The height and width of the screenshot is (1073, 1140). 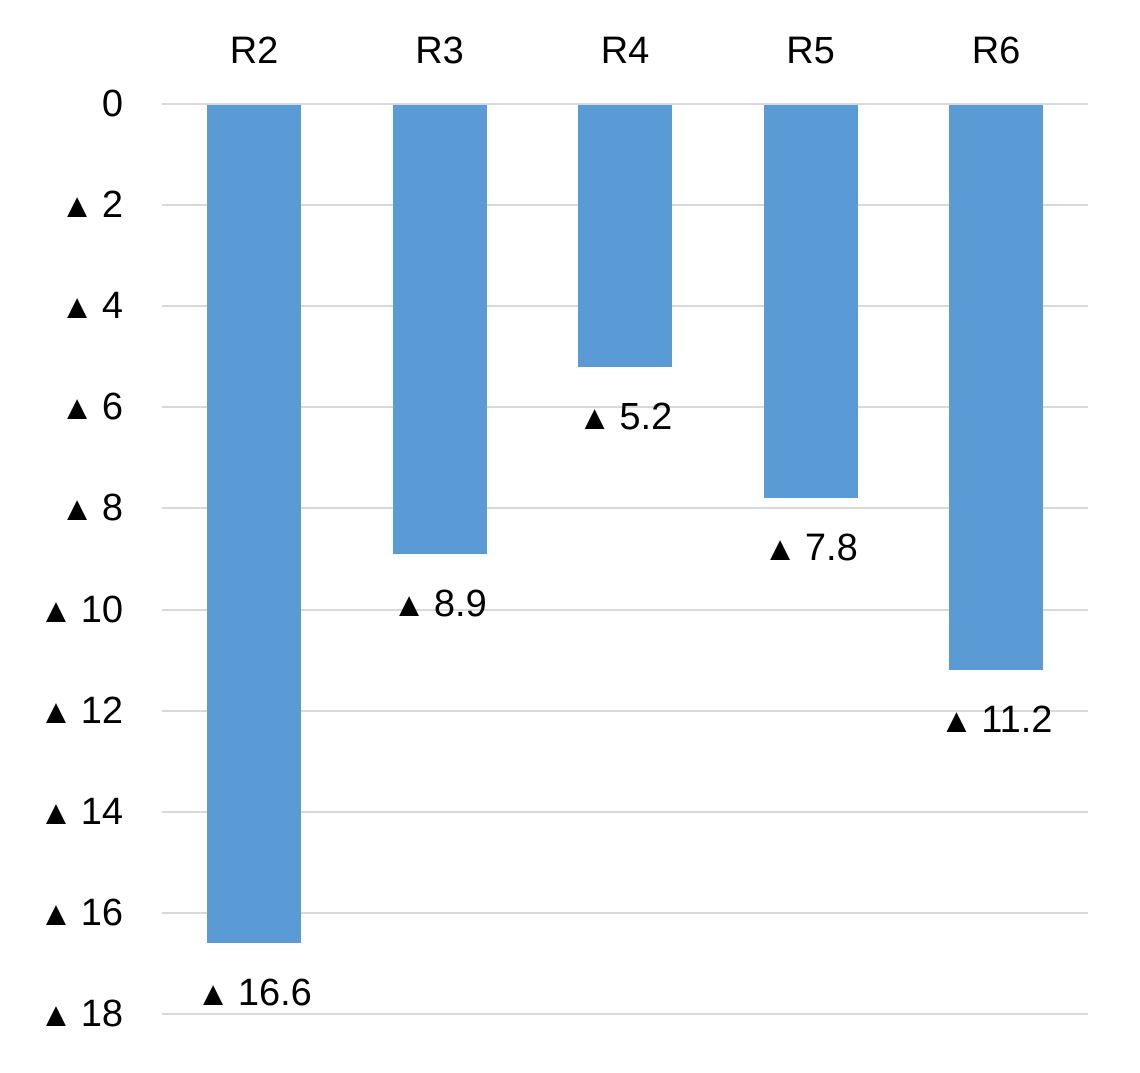 I want to click on data-label-value: 8.9, so click(x=460, y=603).